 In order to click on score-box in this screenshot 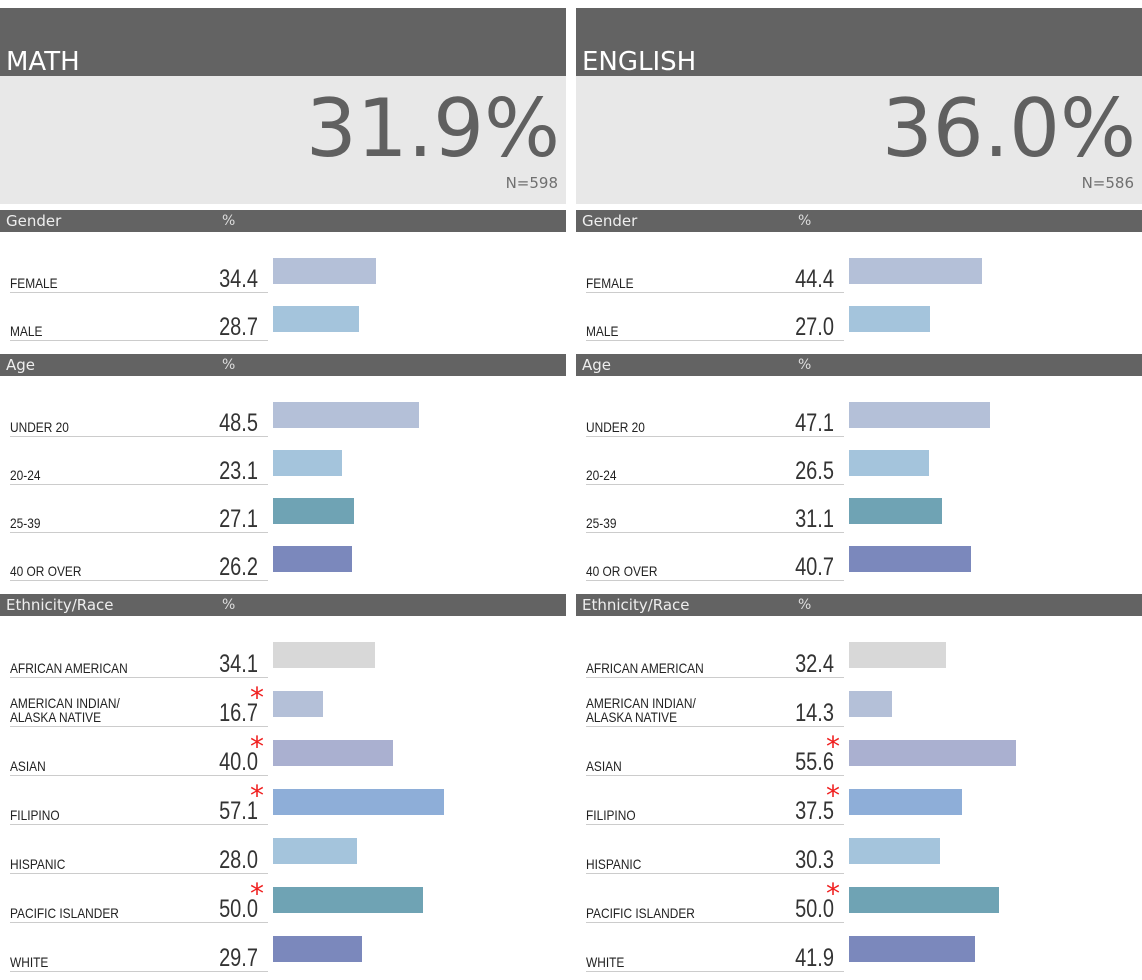, I will do `click(283, 140)`.